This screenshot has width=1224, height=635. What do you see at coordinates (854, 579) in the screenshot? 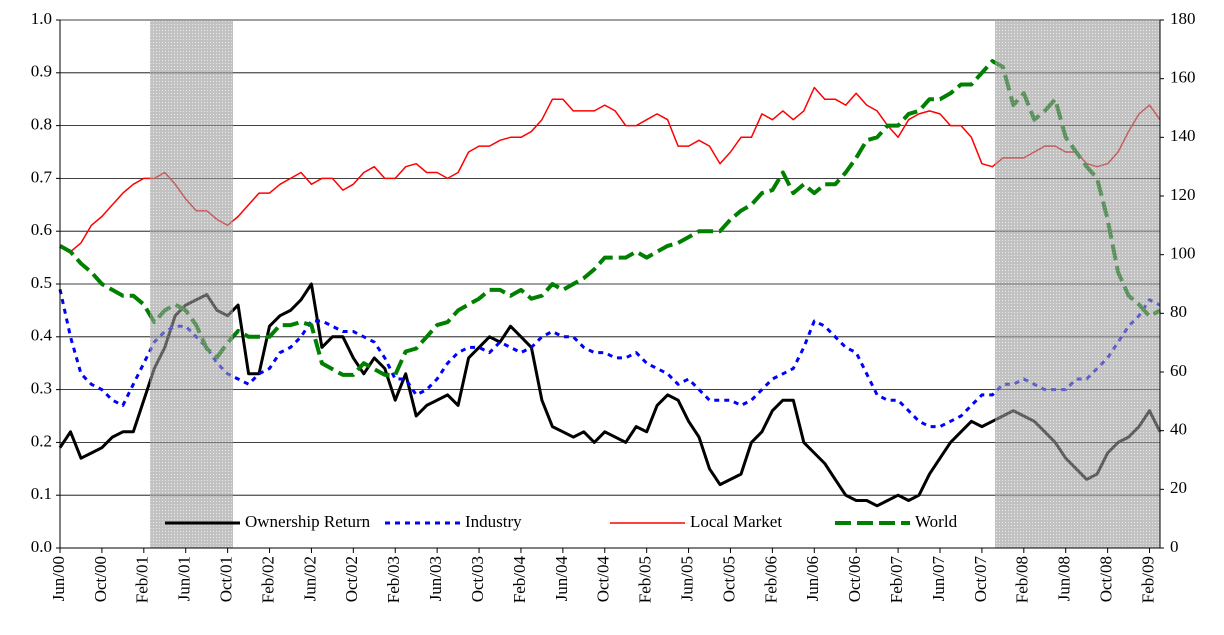
I see `x-tick-label: Oct/06` at bounding box center [854, 579].